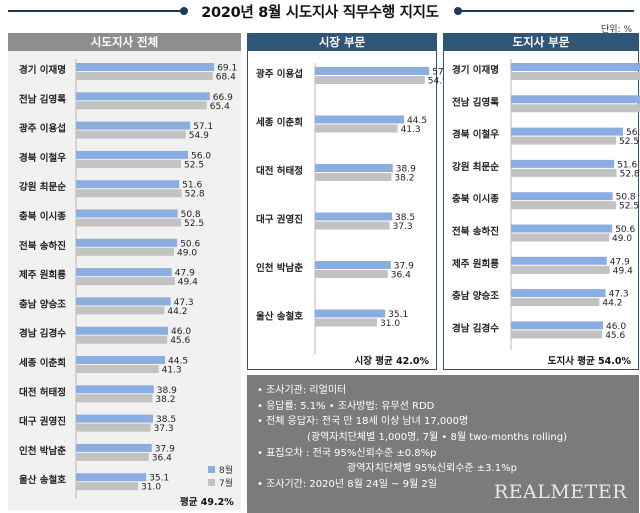  What do you see at coordinates (363, 422) in the screenshot?
I see `info-respondents: • 전체 응답자: 전국 만 18세 이상 남녀 17,000명` at bounding box center [363, 422].